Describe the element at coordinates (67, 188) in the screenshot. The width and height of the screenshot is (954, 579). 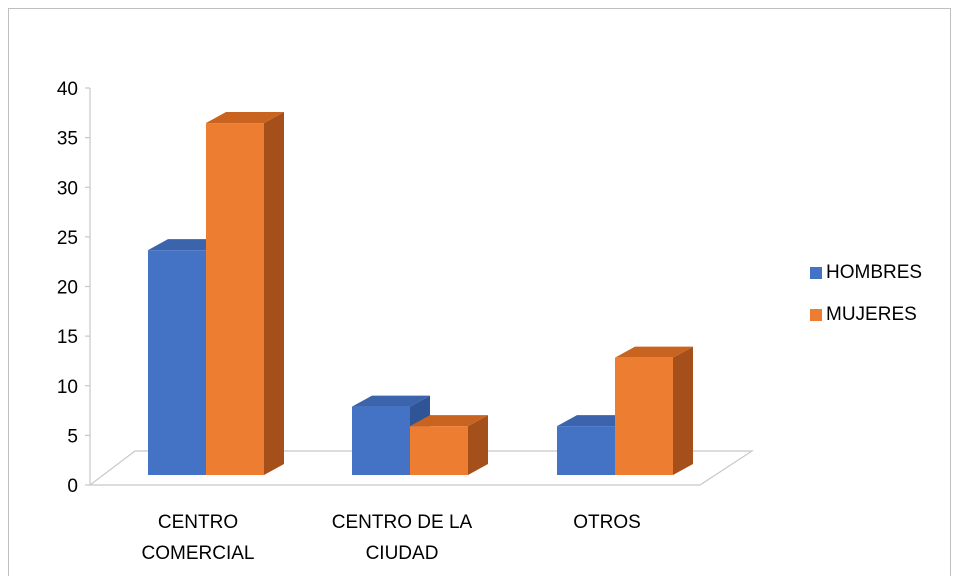
I see `y-tick-label: 30` at that location.